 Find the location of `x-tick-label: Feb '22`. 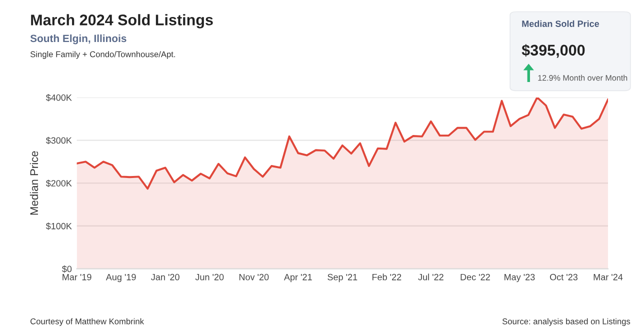

x-tick-label: Feb '22 is located at coordinates (387, 277).